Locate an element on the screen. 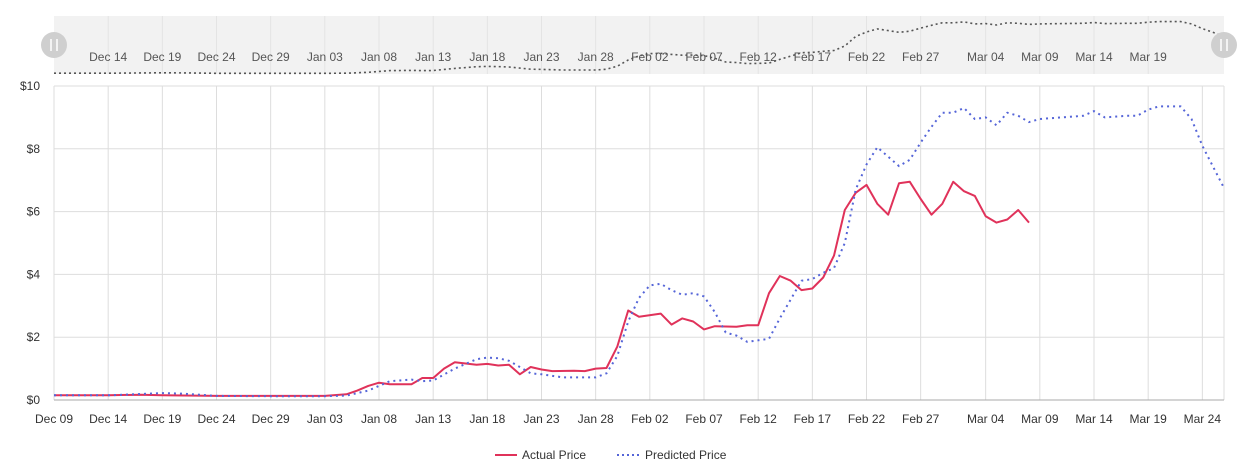  navigator-tick-label: Feb 02 is located at coordinates (650, 57).